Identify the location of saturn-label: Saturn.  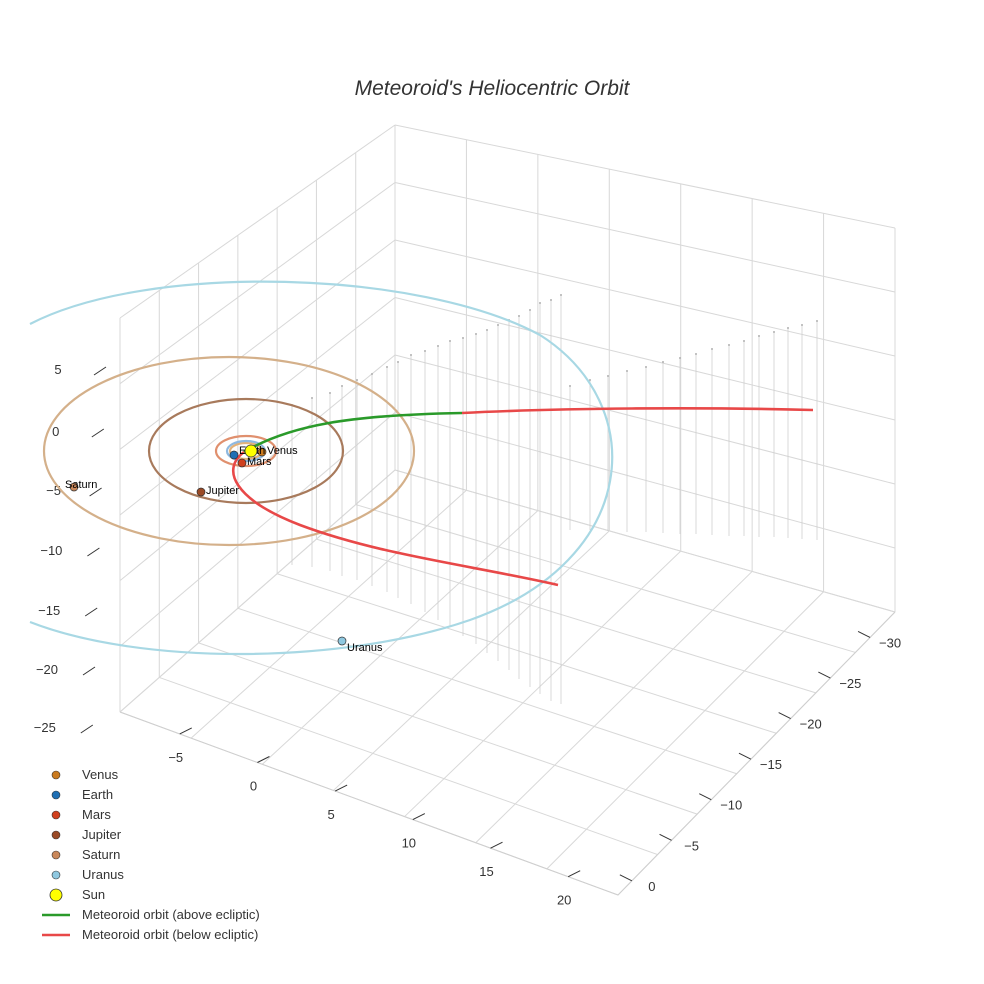
(81, 485).